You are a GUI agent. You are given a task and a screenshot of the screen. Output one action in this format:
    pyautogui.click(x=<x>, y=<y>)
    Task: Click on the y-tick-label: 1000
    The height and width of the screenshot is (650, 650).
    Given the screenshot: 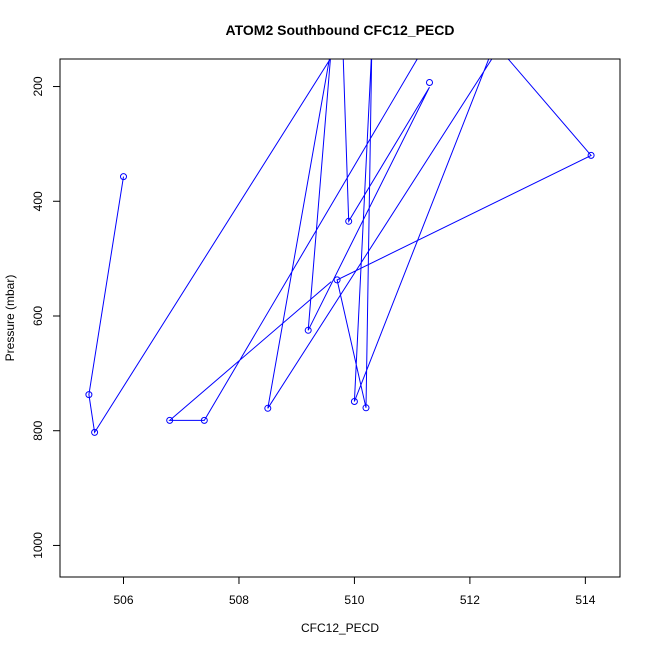 What is the action you would take?
    pyautogui.click(x=38, y=545)
    